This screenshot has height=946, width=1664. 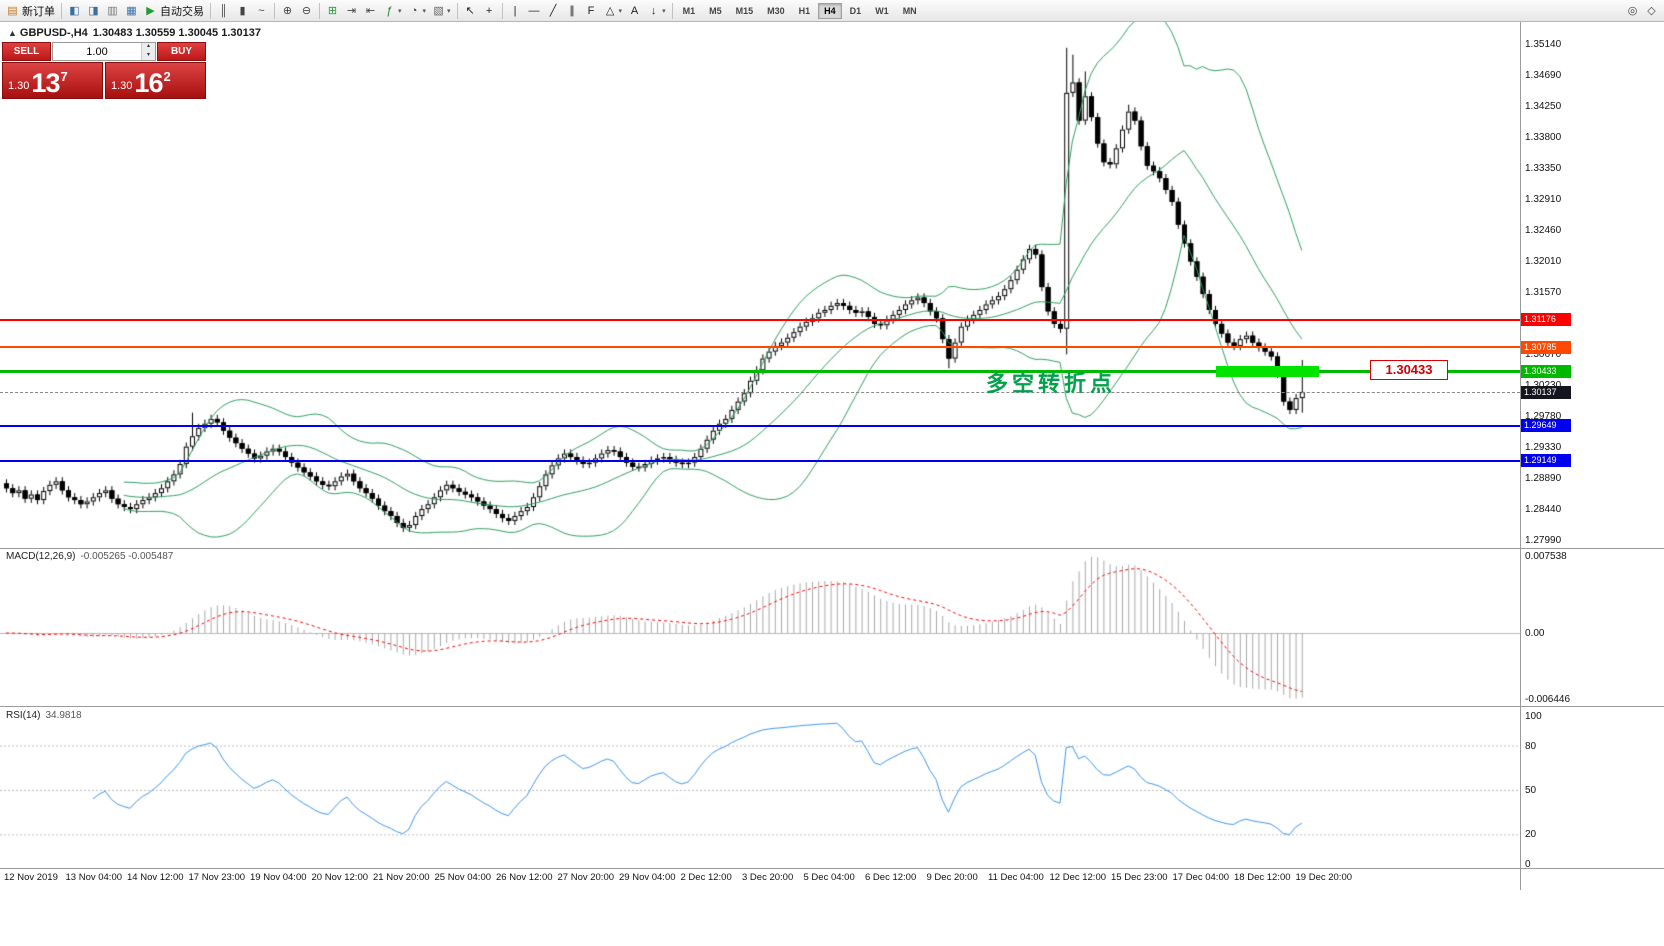 I want to click on templates-button: ▧ ▾, so click(x=441, y=11).